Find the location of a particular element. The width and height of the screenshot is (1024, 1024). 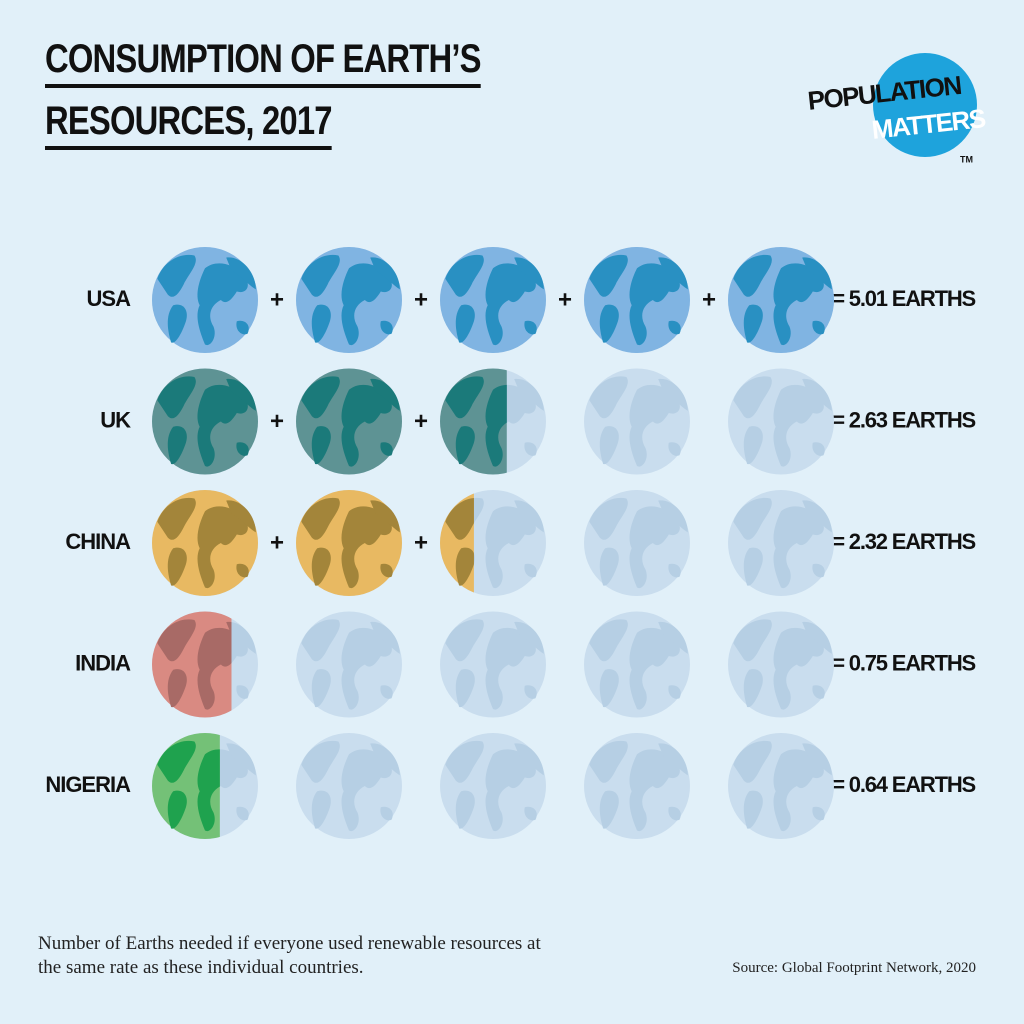

value-label: = 0.64 EARTHS is located at coordinates (903, 784).